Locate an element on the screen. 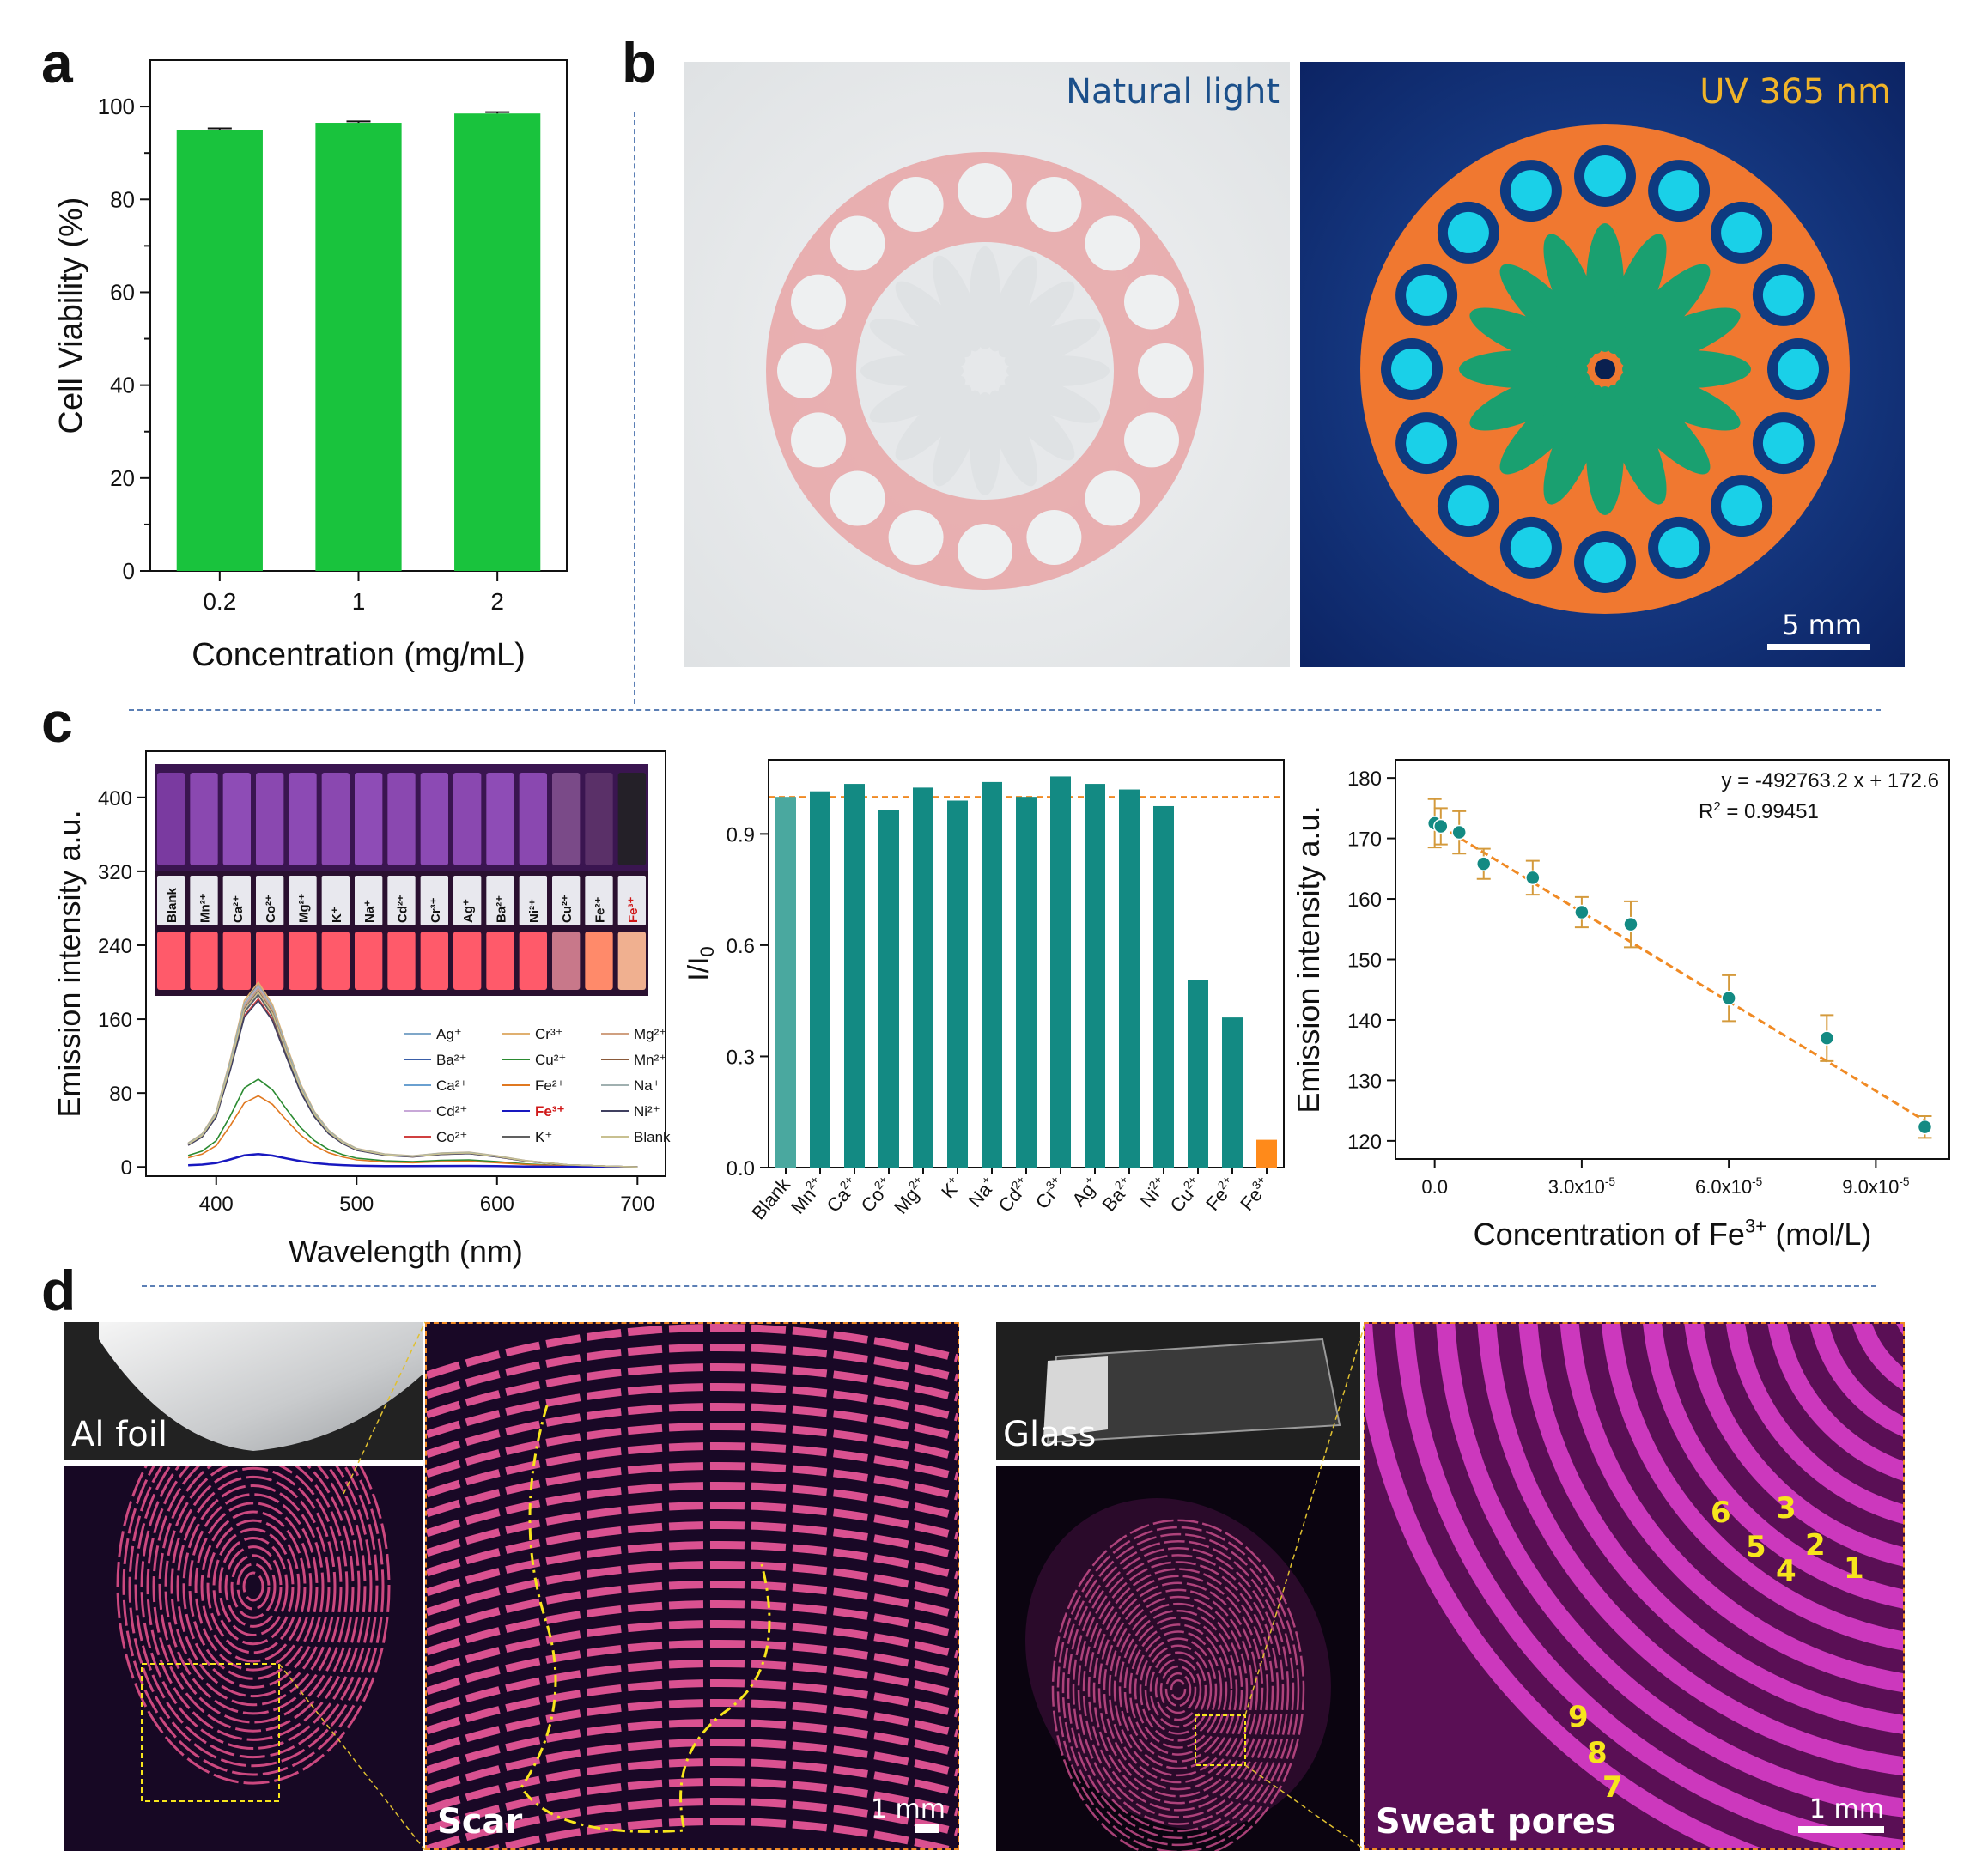 The image size is (1988, 1851). vial-label-8: Cr³⁺ is located at coordinates (436, 910).